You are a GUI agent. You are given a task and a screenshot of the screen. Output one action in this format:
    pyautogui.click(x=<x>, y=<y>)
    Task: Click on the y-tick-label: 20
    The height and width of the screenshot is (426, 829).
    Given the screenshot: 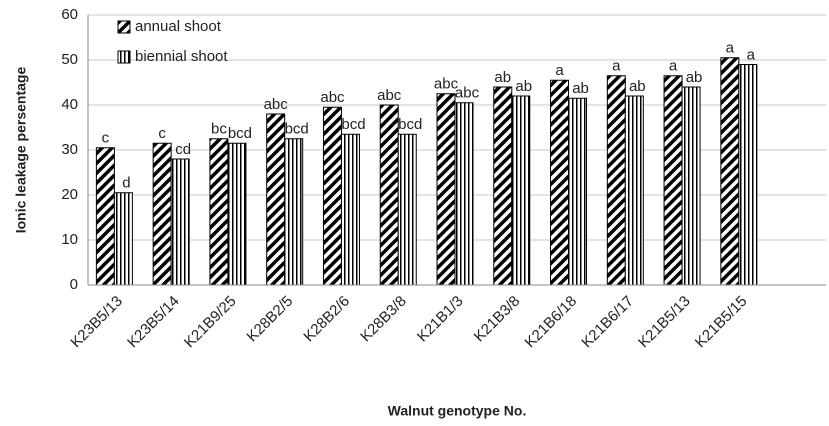 What is the action you would take?
    pyautogui.click(x=69, y=194)
    